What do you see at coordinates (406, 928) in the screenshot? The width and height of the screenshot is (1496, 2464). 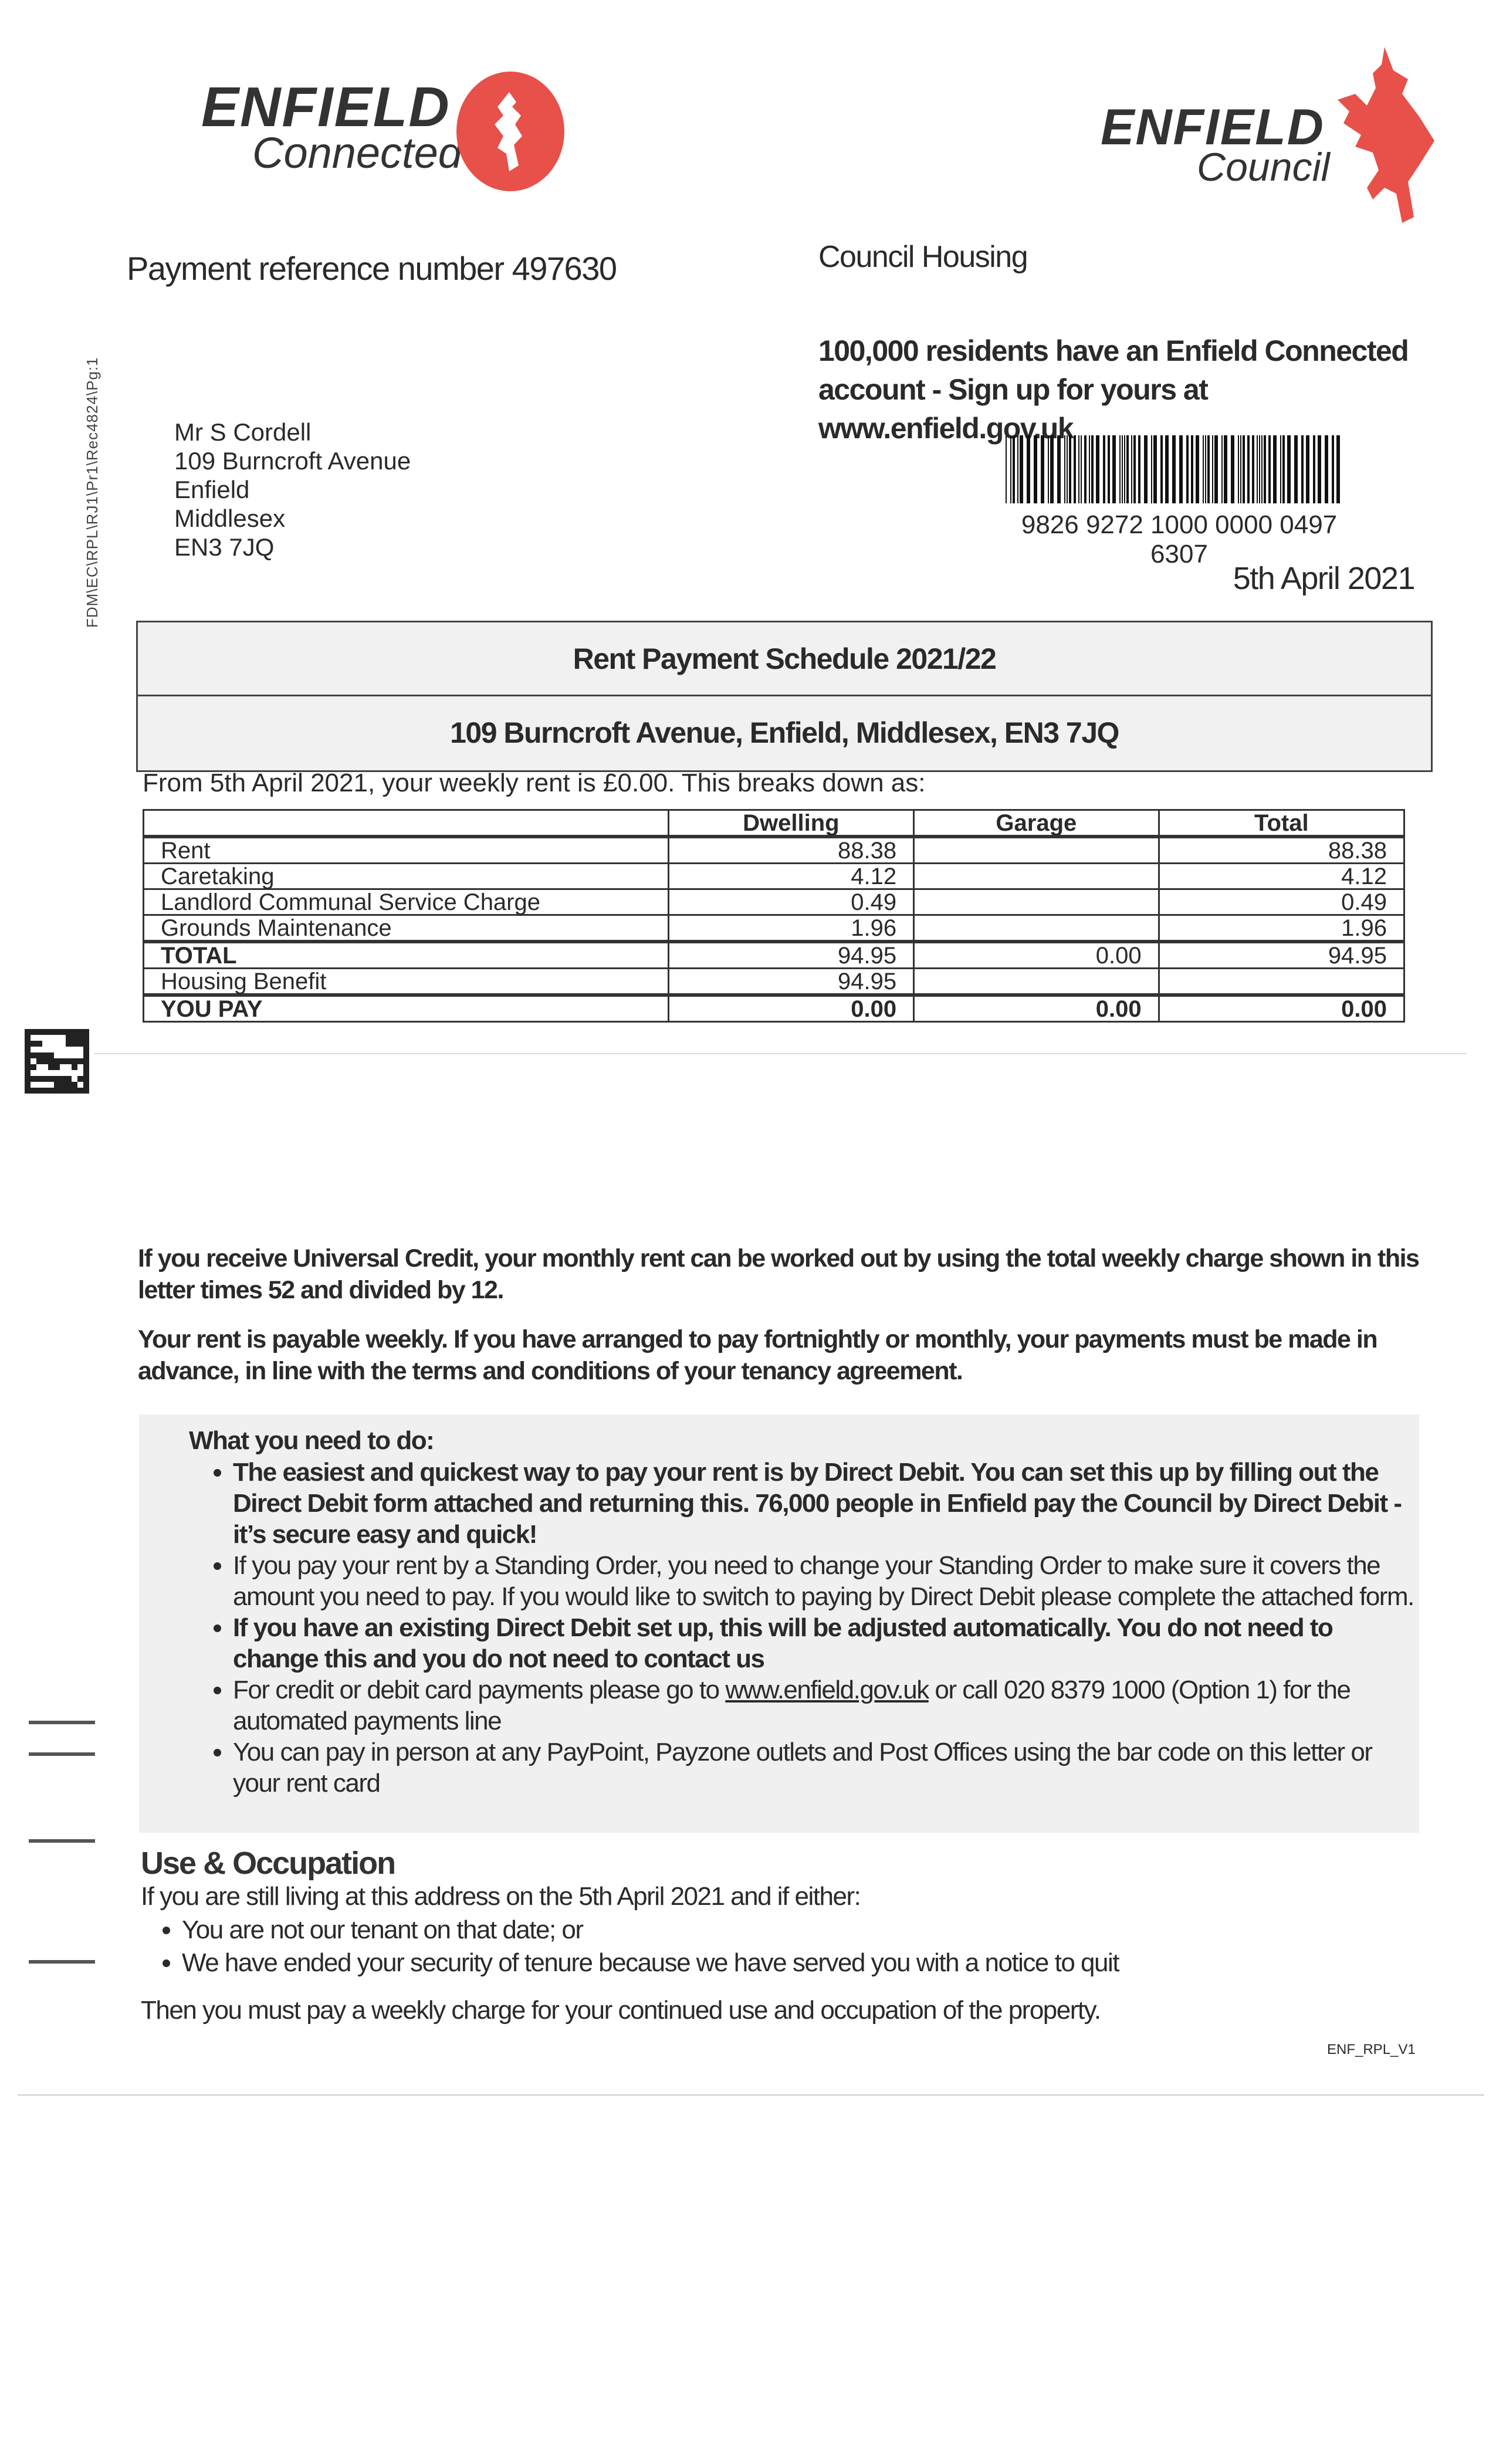 I see `row-label: Grounds Maintenance` at bounding box center [406, 928].